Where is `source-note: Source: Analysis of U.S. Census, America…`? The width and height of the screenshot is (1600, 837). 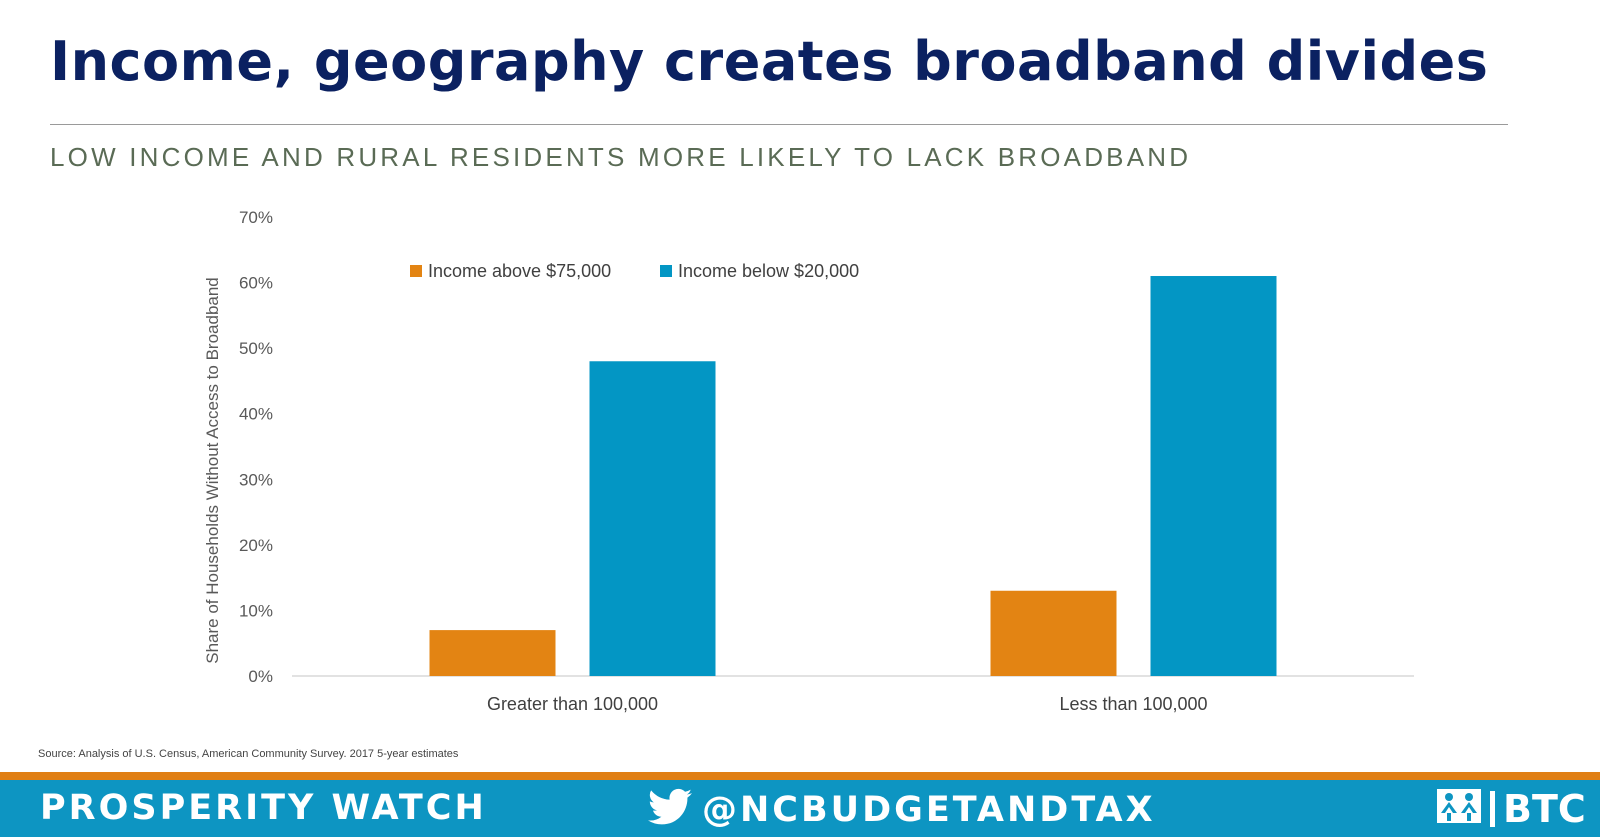 source-note: Source: Analysis of U.S. Census, America… is located at coordinates (248, 754).